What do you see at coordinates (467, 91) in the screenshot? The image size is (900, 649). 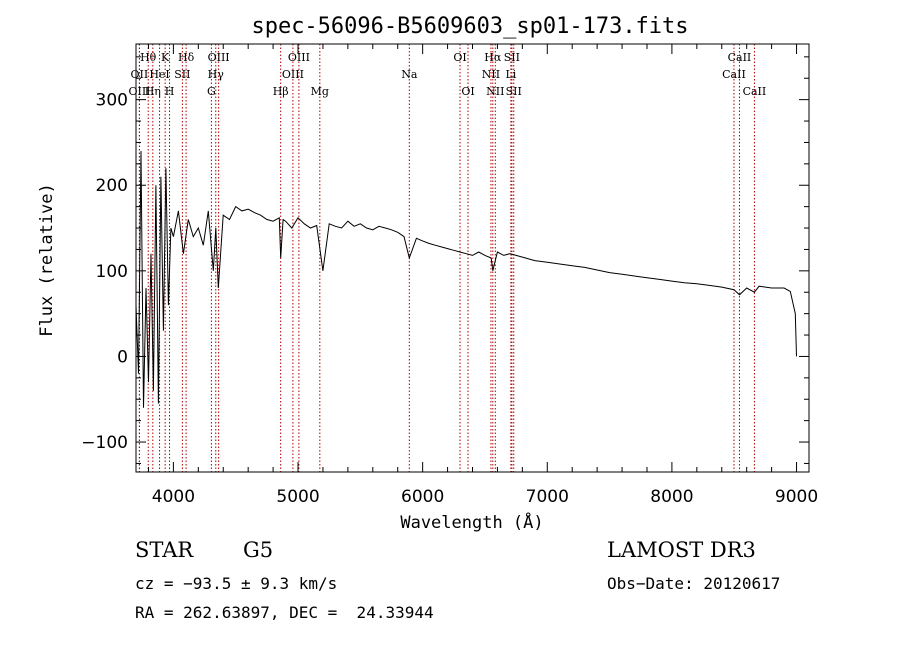 I see `line-label-18: OI` at bounding box center [467, 91].